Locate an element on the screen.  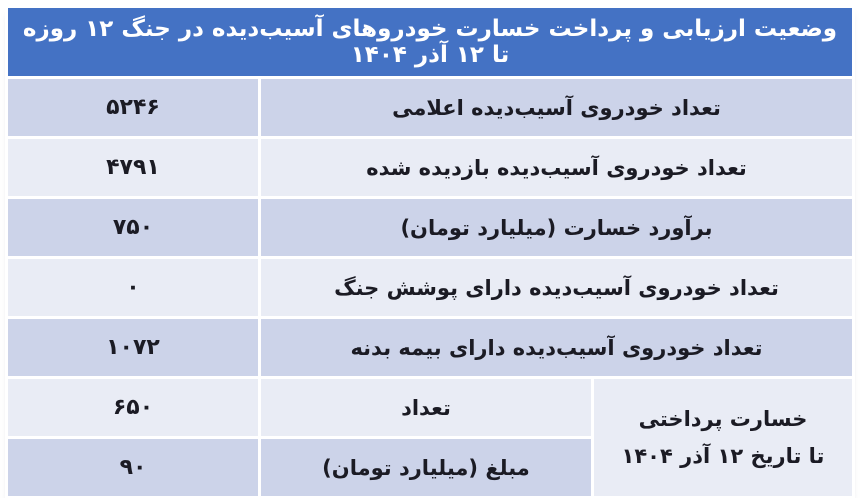
row-value-paid-amount: ۹۰ is located at coordinates (132, 467).